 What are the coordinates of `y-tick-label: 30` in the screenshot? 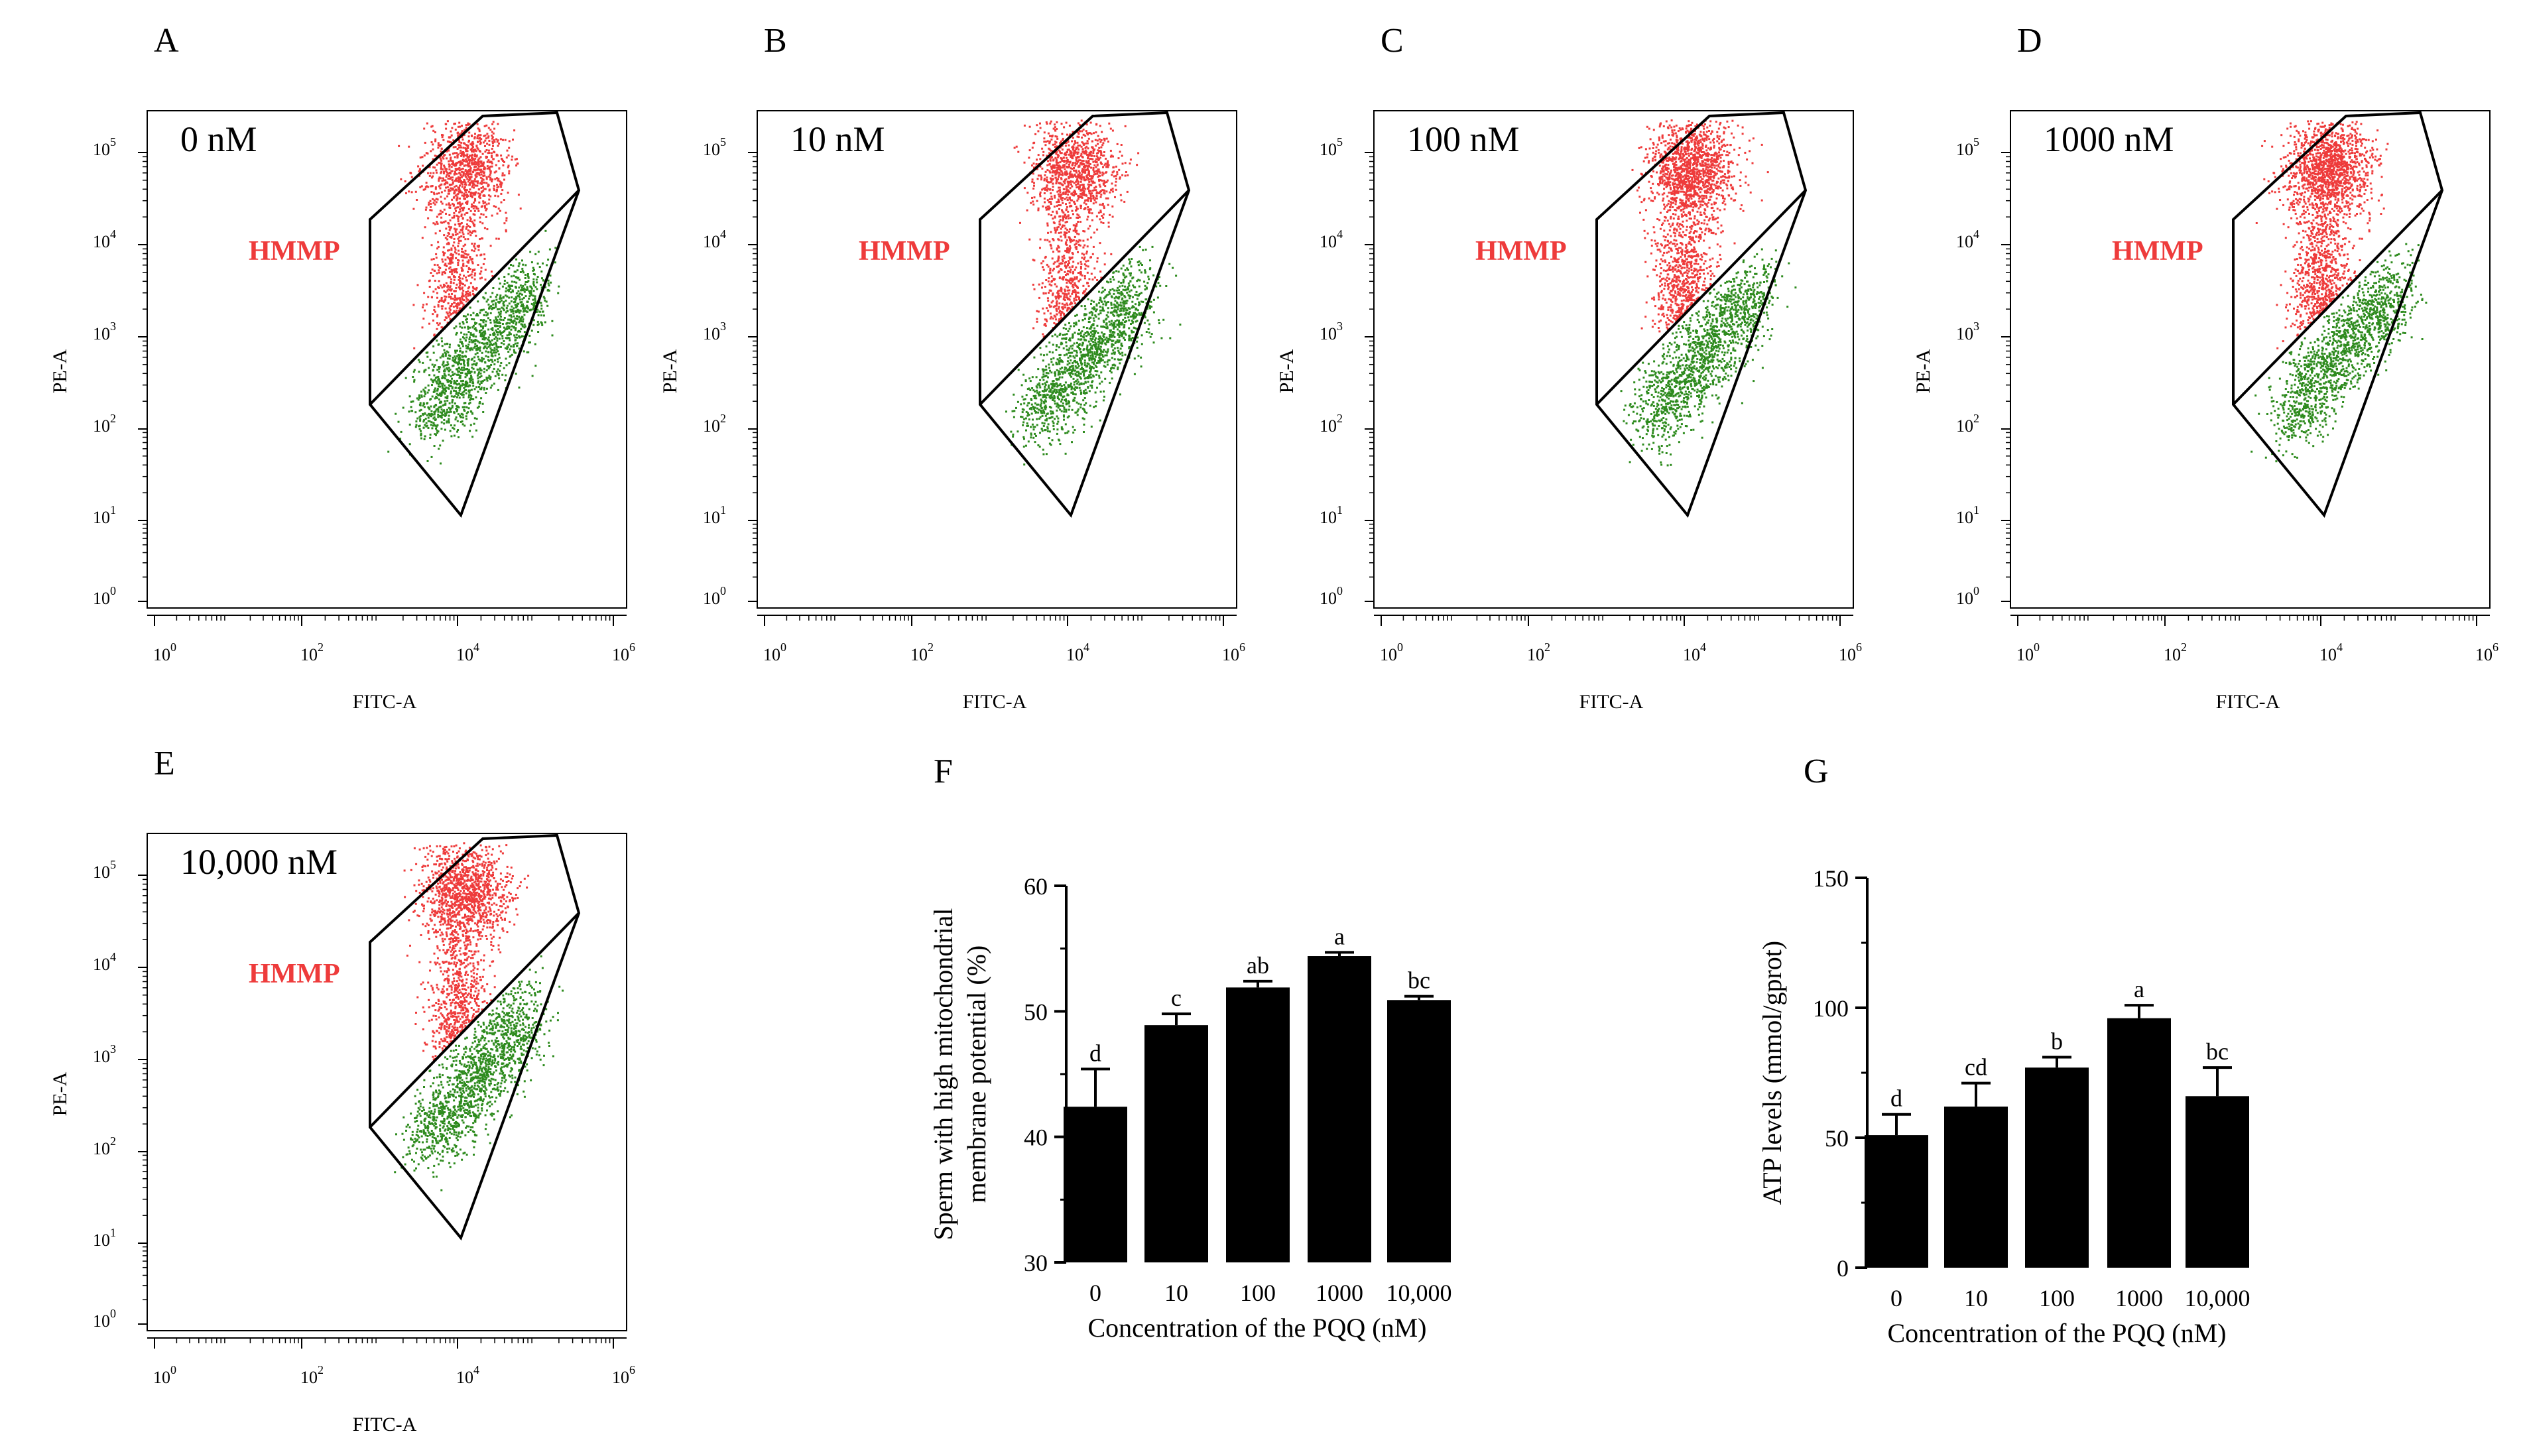 It's located at (1036, 1263).